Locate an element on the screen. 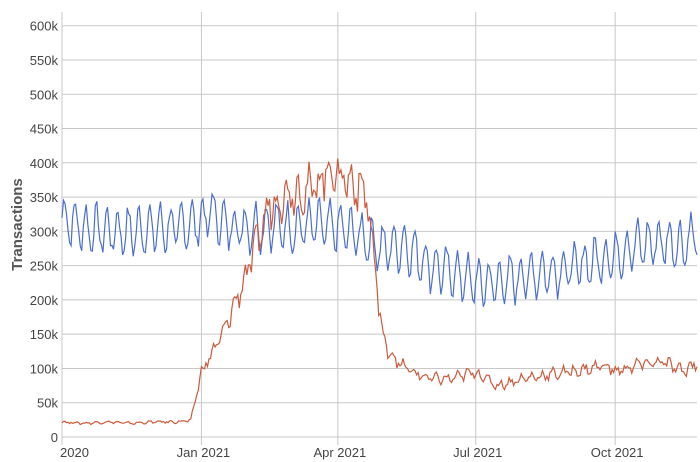  y-tick-label: 550k is located at coordinates (44, 60).